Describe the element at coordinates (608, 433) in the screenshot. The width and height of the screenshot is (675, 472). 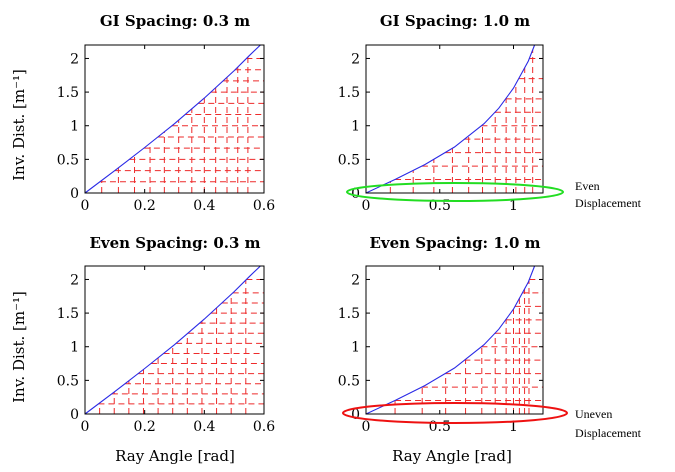
I see `annotation-uneven-line2: Displacement` at that location.